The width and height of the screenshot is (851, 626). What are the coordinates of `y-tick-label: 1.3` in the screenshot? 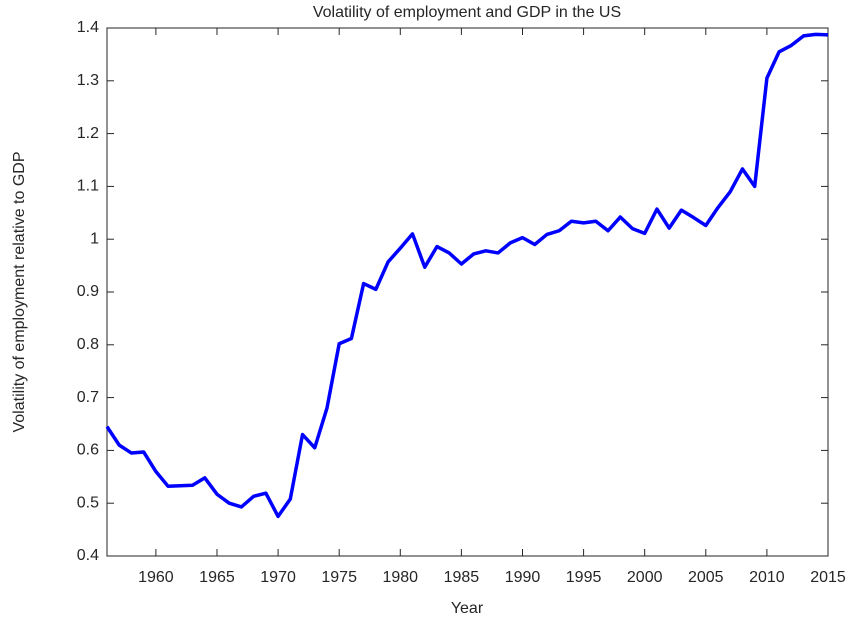 It's located at (88, 80).